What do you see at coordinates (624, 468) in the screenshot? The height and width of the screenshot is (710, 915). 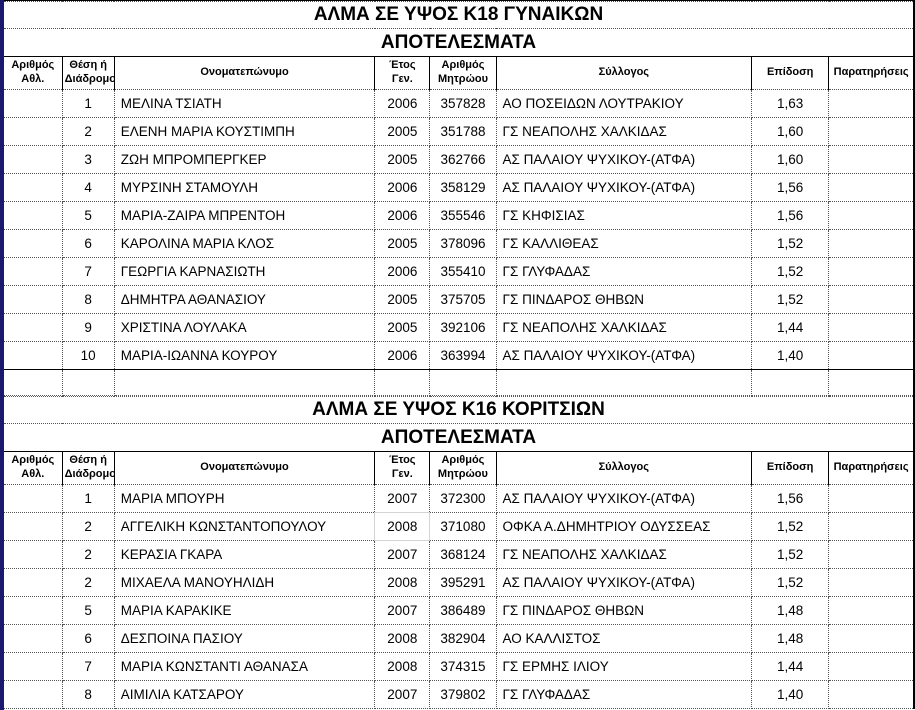 I see `col-header-club: Σύλλογος` at bounding box center [624, 468].